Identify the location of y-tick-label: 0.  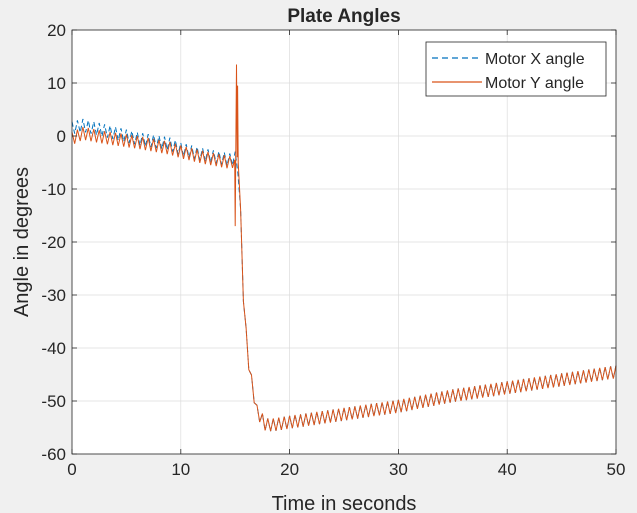
(61, 136).